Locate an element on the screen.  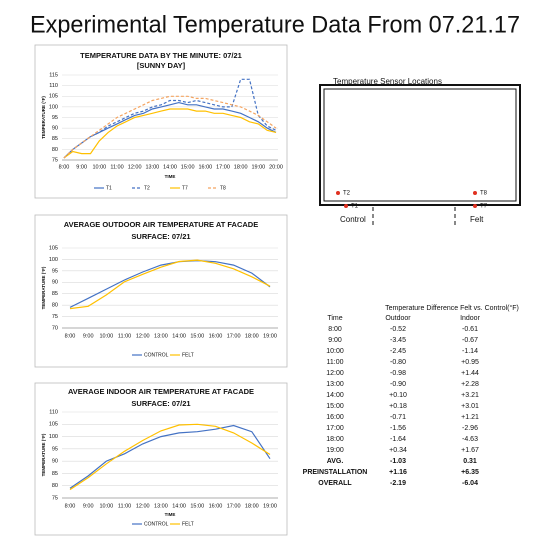
table-cell: +0.18 is located at coordinates (398, 406).